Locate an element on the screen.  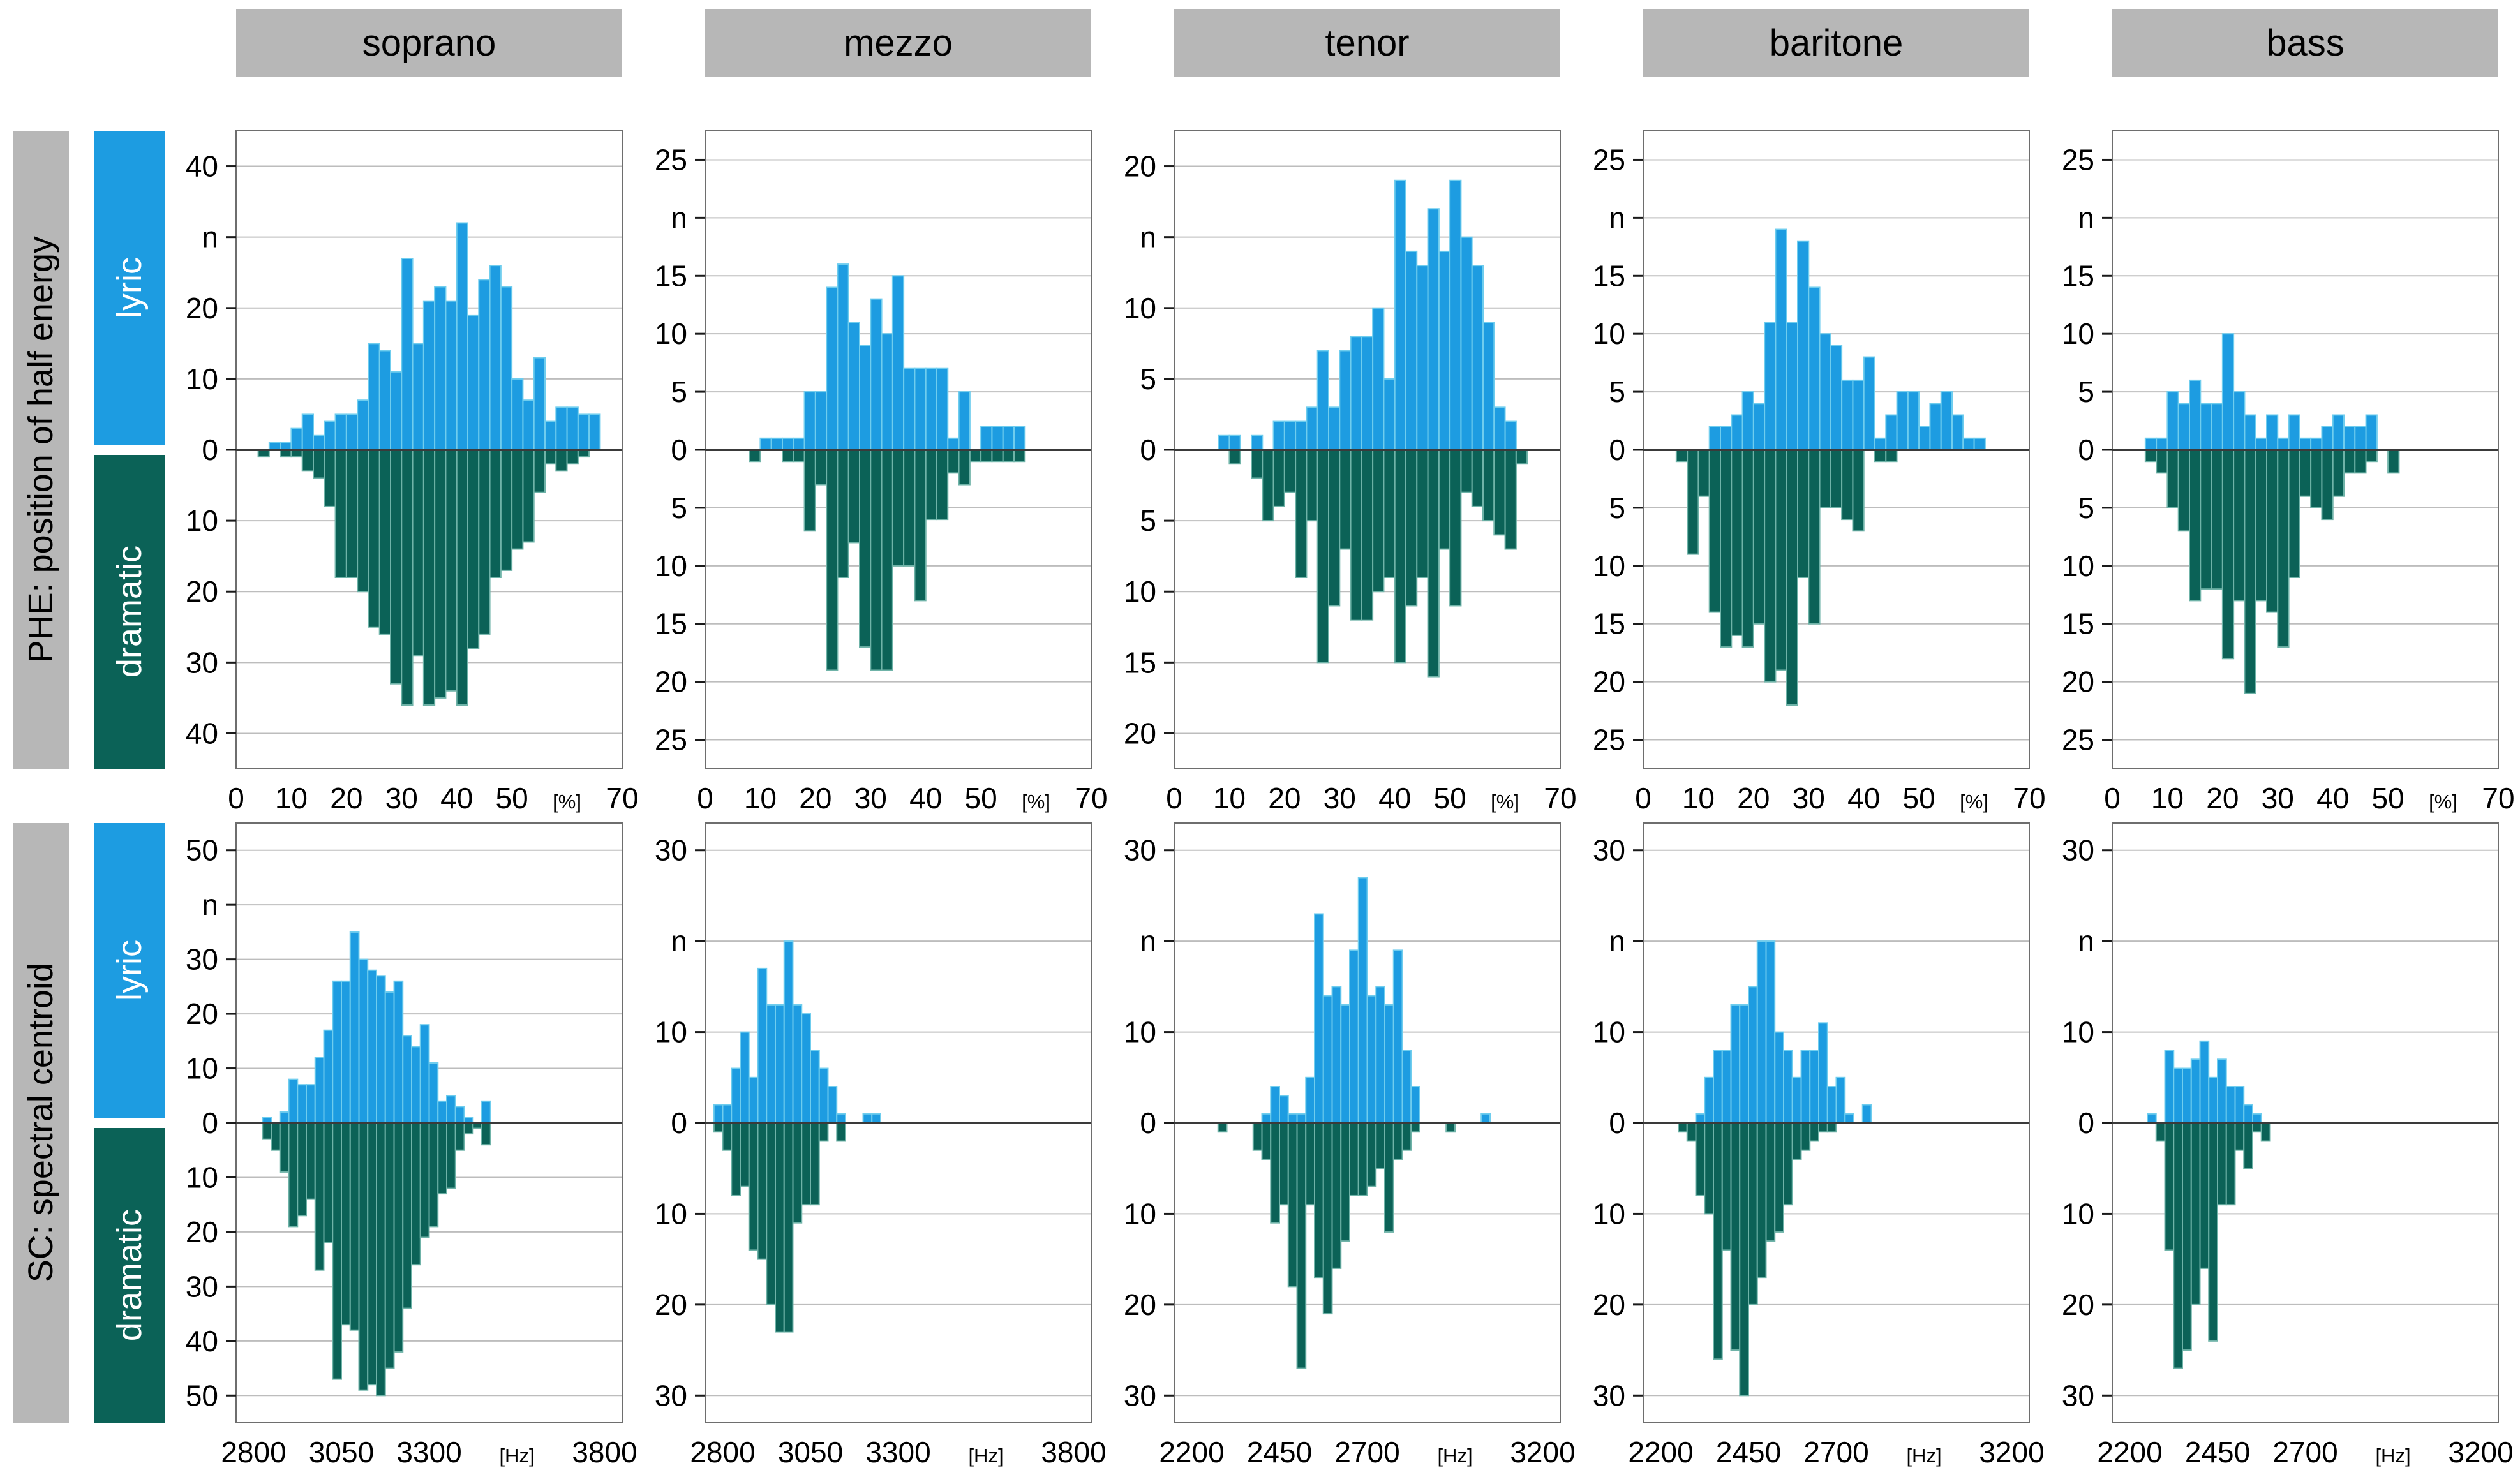
y-axis-labels: 30 n 10 0 10 20 30 is located at coordinates (2087, 1123).